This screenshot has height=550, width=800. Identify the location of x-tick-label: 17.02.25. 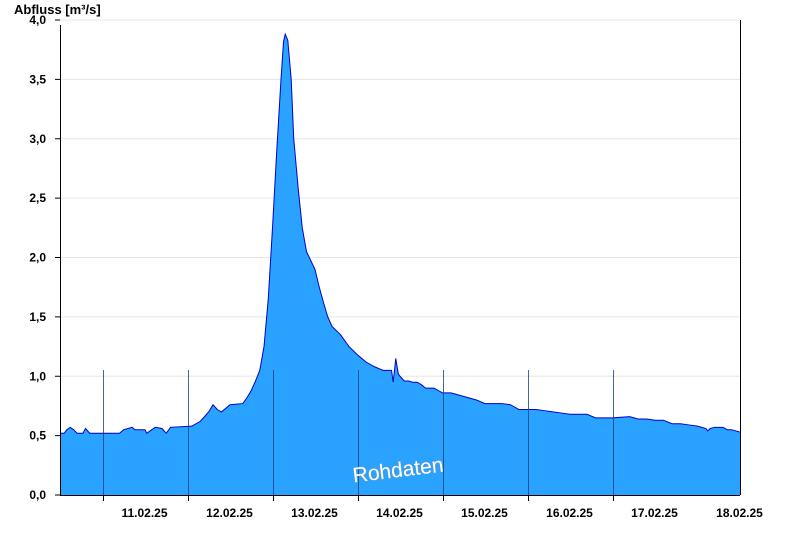
(654, 513).